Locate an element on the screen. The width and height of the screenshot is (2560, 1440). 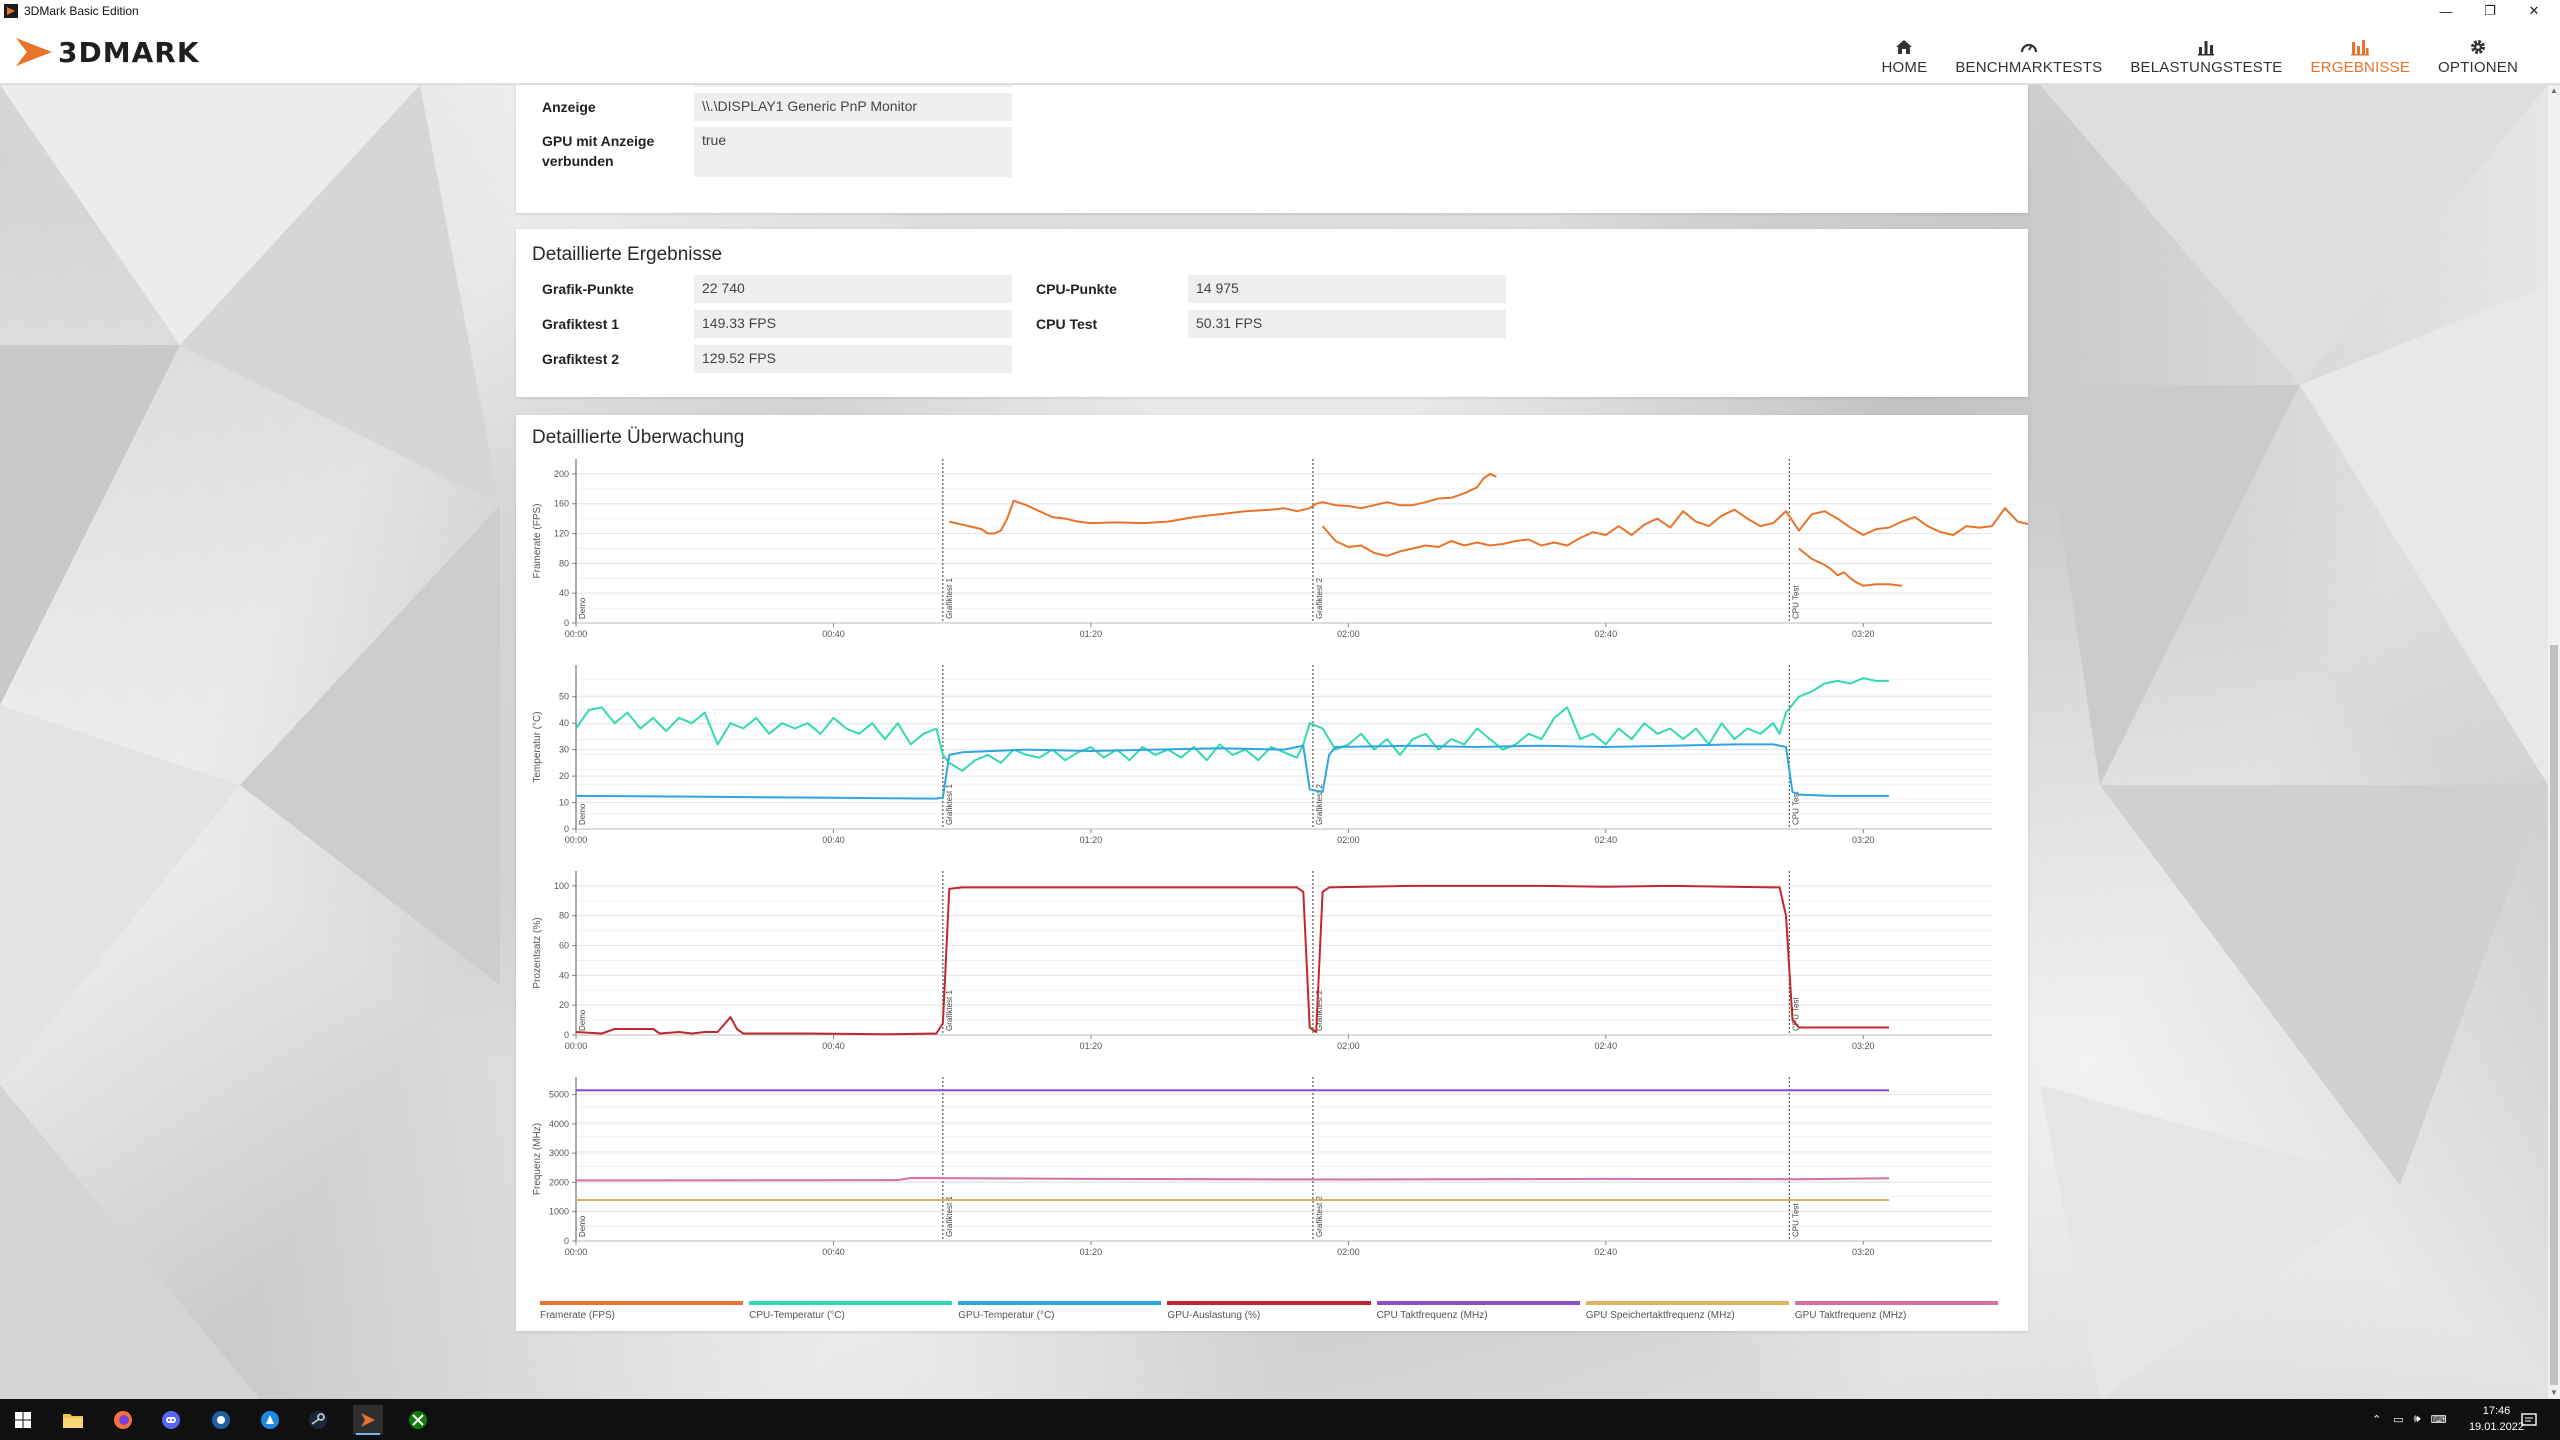
y-tick-label: 4000 is located at coordinates (559, 1124).